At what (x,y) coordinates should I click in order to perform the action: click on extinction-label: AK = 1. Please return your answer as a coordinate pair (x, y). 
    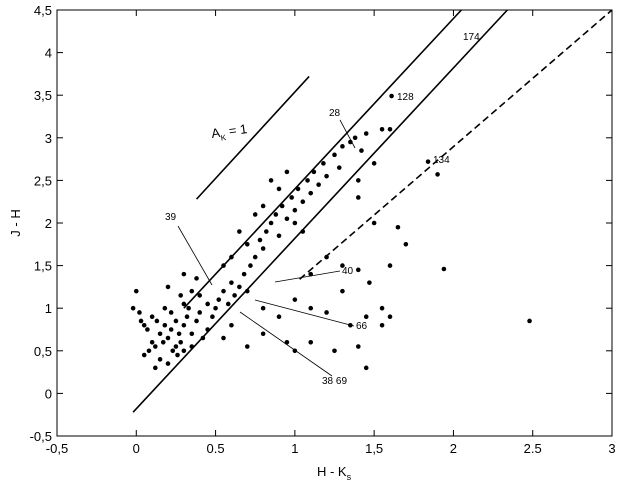
    Looking at the image, I should click on (229, 132).